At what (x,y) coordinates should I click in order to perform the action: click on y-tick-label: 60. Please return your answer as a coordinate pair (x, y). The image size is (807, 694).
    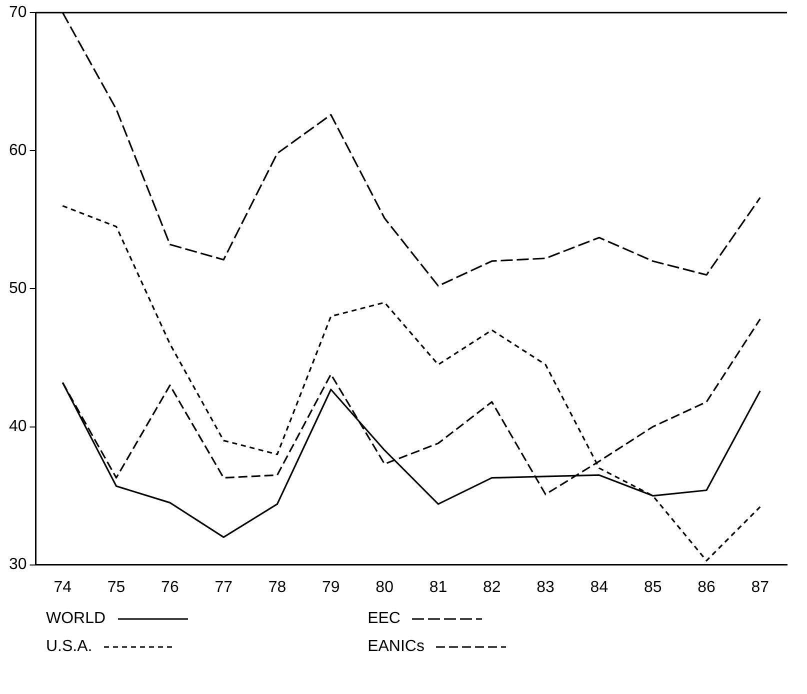
    Looking at the image, I should click on (18, 151).